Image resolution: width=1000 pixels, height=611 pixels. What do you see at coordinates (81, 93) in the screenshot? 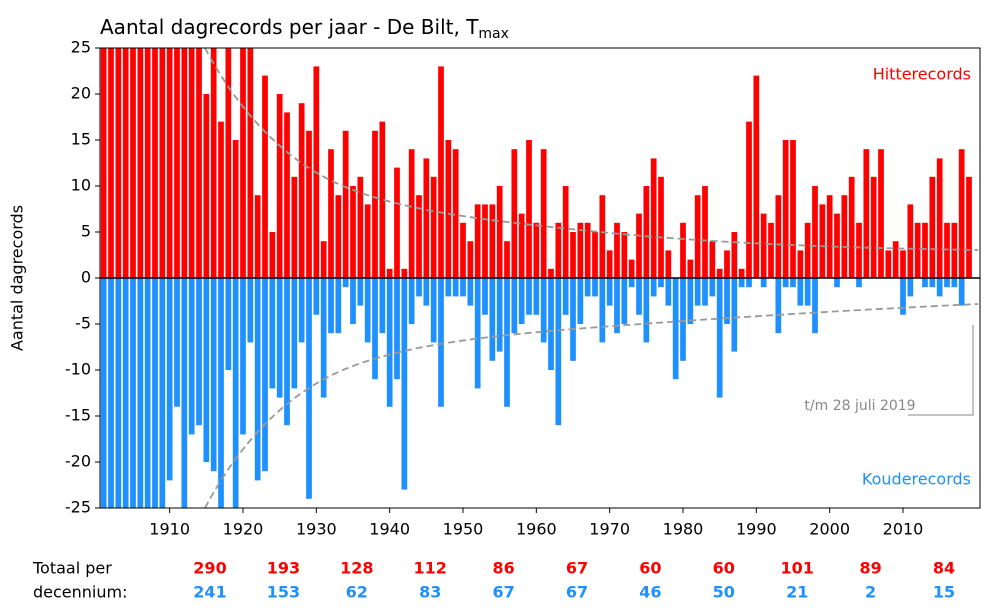
I see `y-tick-label: 20` at bounding box center [81, 93].